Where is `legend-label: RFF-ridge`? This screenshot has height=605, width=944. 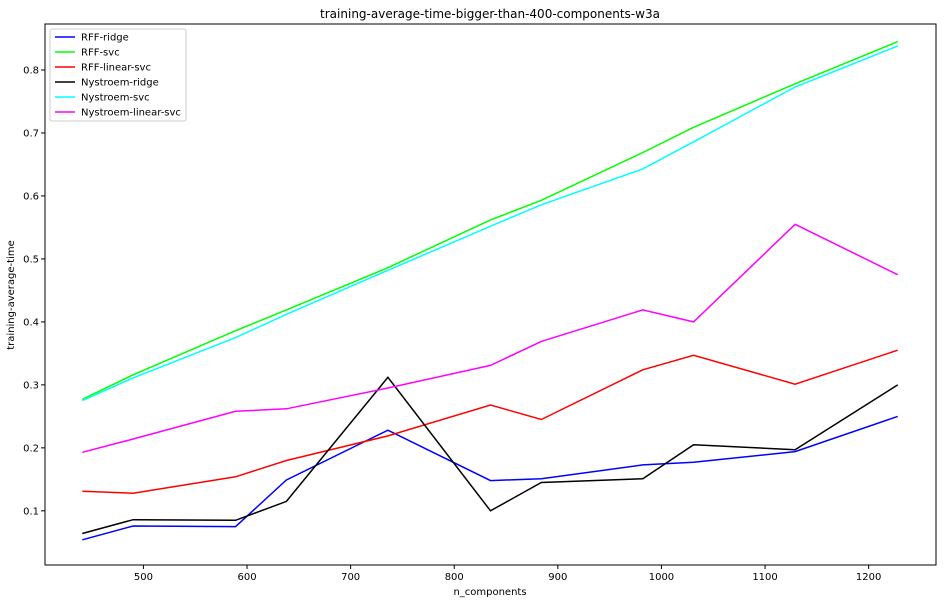
legend-label: RFF-ridge is located at coordinates (105, 38).